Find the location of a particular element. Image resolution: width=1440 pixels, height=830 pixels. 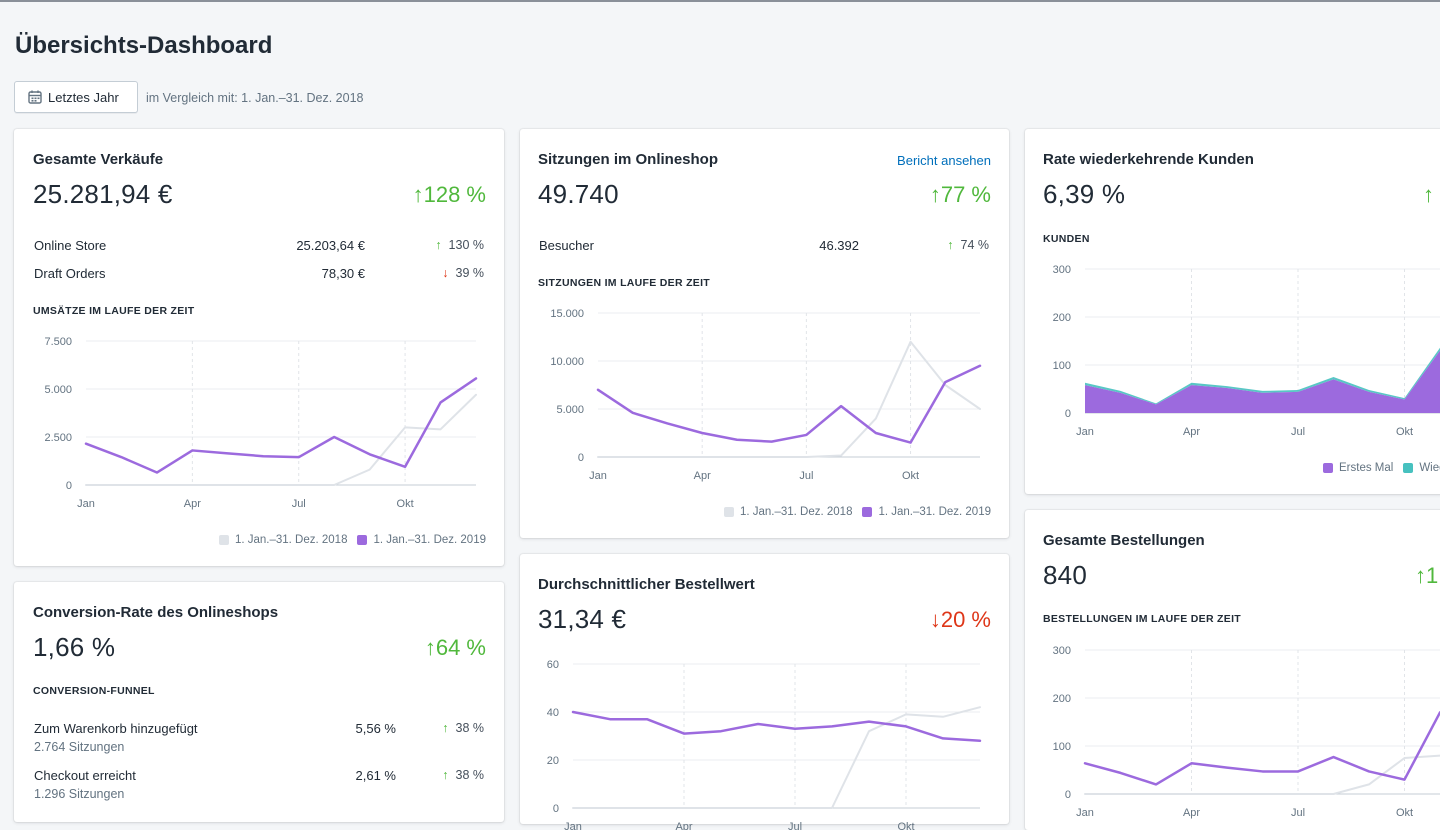

sessions-row-change-value: 74 % is located at coordinates (975, 245).